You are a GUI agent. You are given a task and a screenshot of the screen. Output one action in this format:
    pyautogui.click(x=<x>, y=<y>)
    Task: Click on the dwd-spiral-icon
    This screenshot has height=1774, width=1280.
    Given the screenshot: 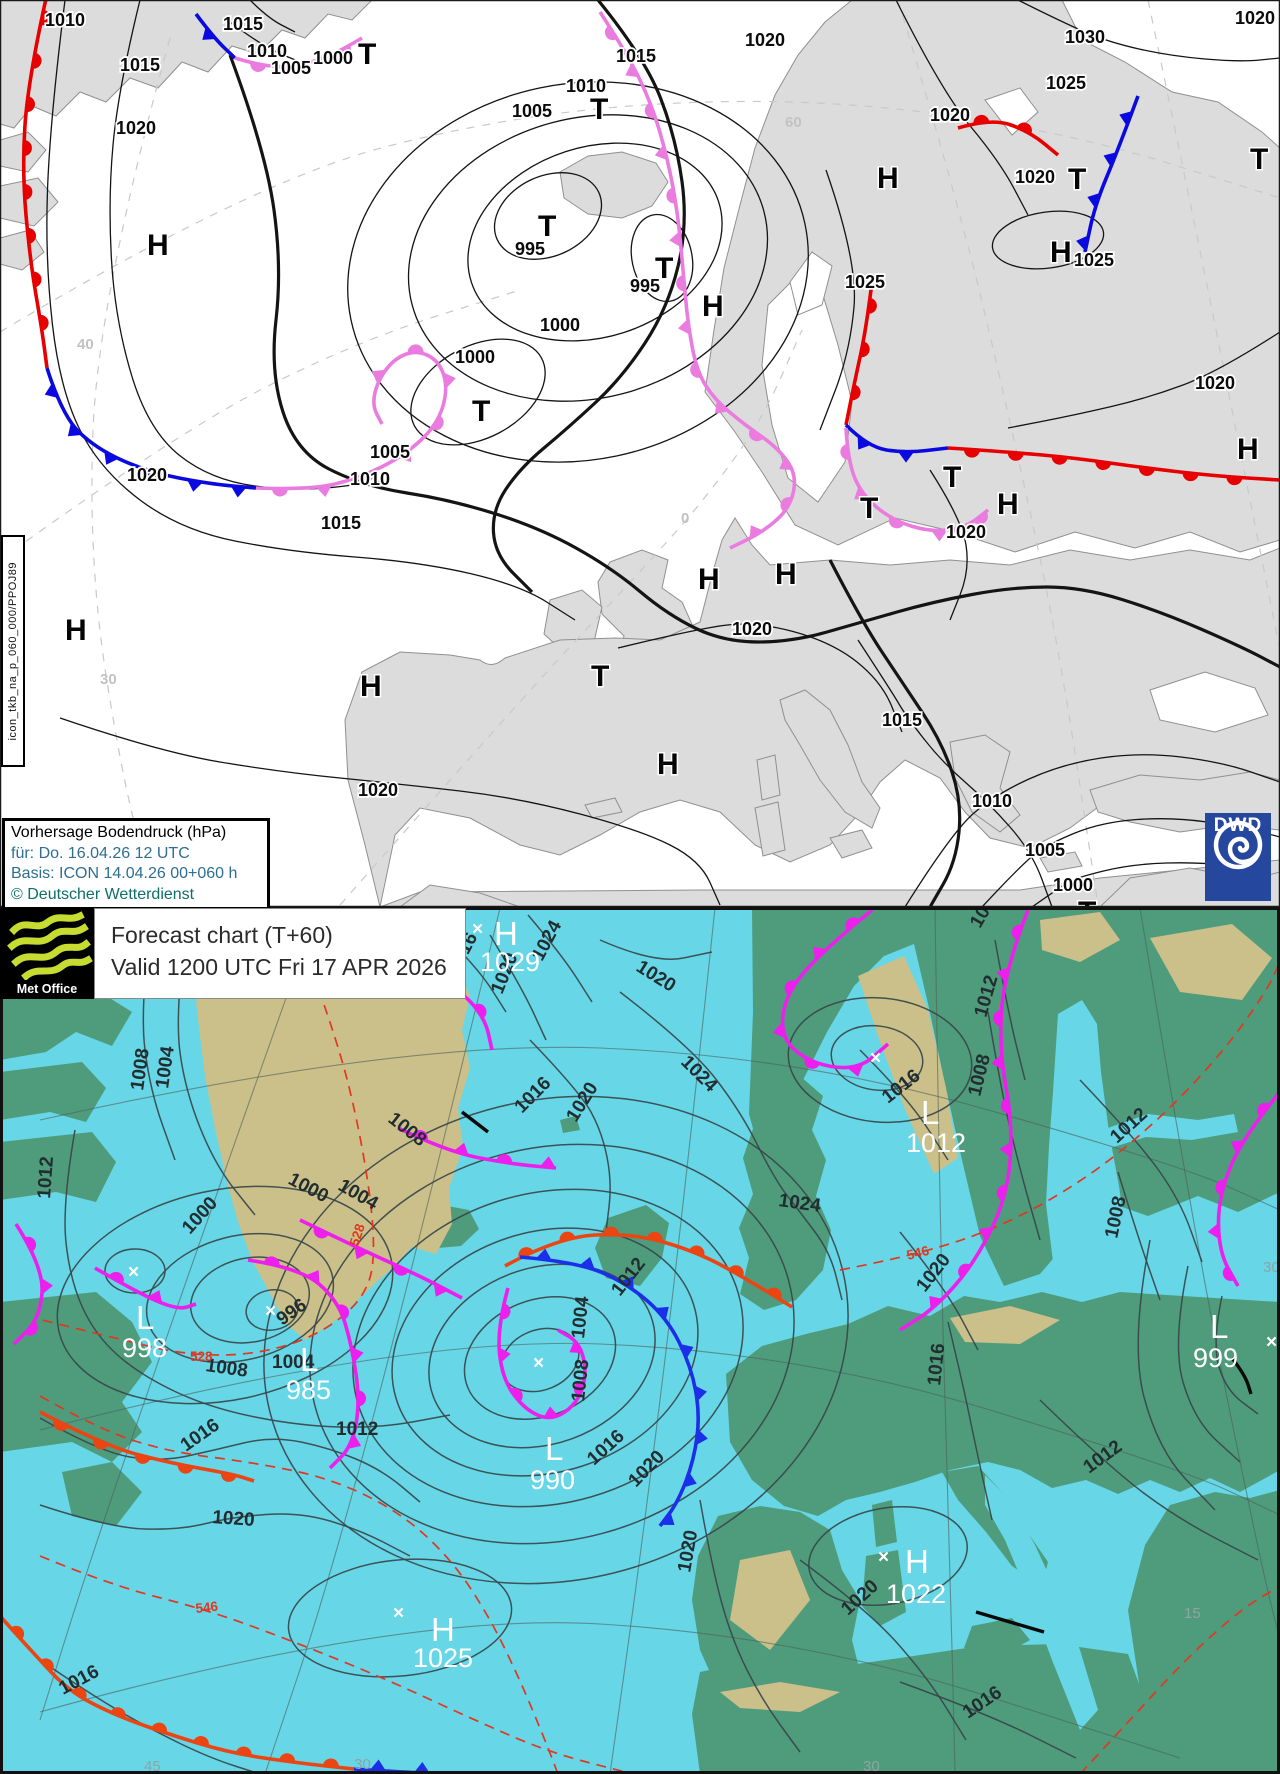 What is the action you would take?
    pyautogui.click(x=1238, y=845)
    